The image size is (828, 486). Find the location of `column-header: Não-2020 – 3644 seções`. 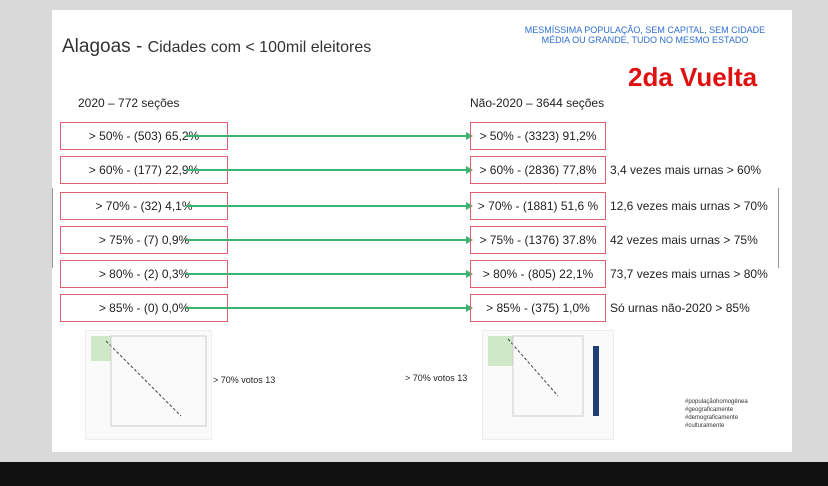

column-header: Não-2020 – 3644 seções is located at coordinates (537, 103).